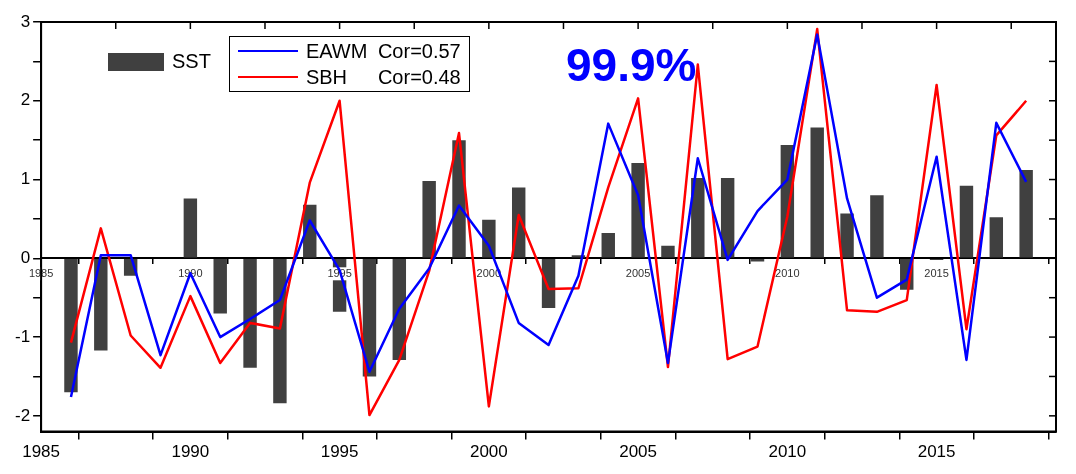 The image size is (1076, 474). Describe the element at coordinates (638, 452) in the screenshot. I see `x-tick-label: 2005` at that location.